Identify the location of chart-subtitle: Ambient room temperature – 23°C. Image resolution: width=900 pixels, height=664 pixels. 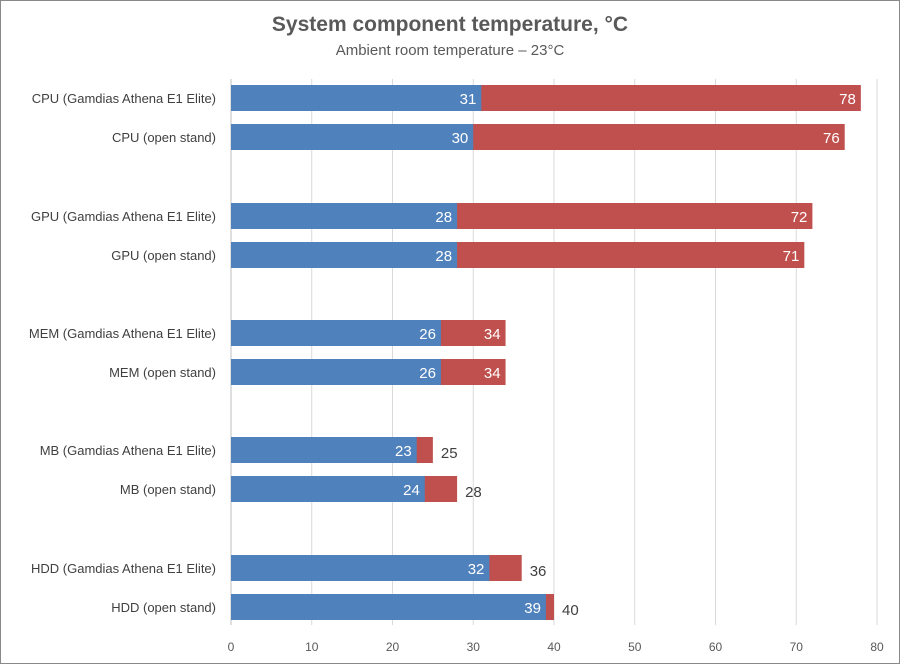
(450, 50).